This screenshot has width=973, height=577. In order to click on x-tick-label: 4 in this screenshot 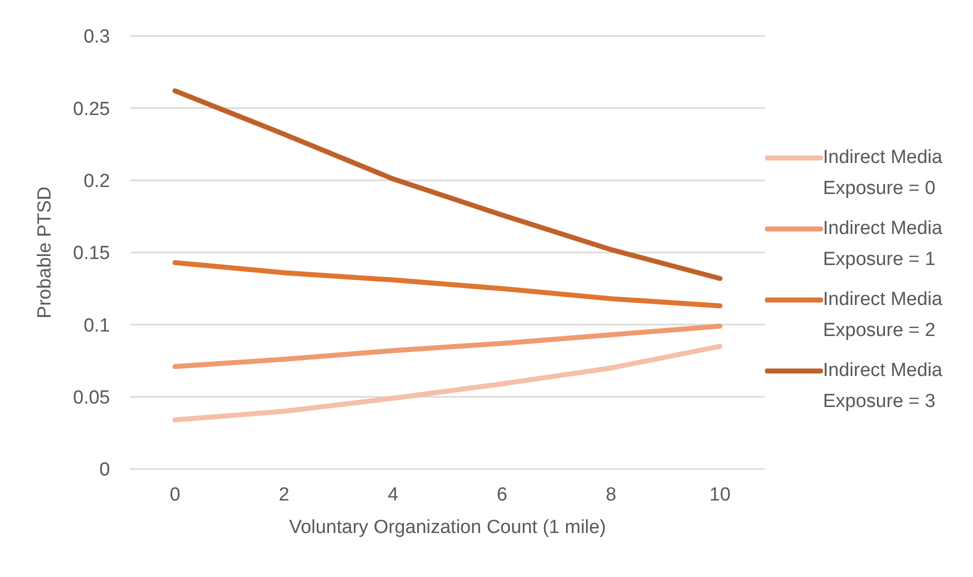, I will do `click(393, 495)`.